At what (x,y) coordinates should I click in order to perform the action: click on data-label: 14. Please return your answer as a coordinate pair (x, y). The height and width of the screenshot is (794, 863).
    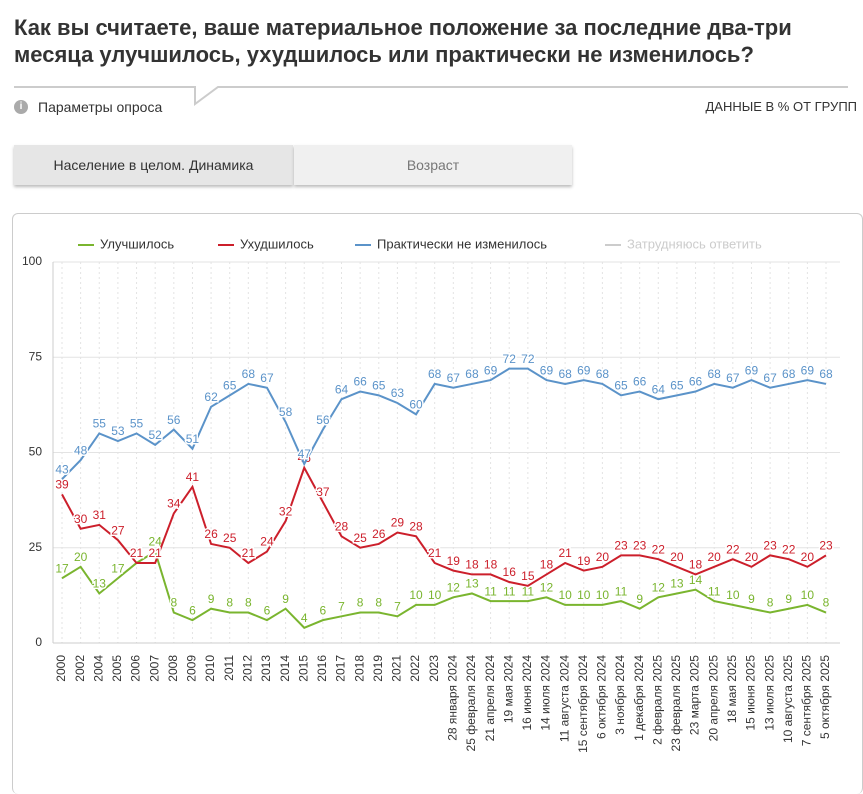
    Looking at the image, I should click on (696, 580).